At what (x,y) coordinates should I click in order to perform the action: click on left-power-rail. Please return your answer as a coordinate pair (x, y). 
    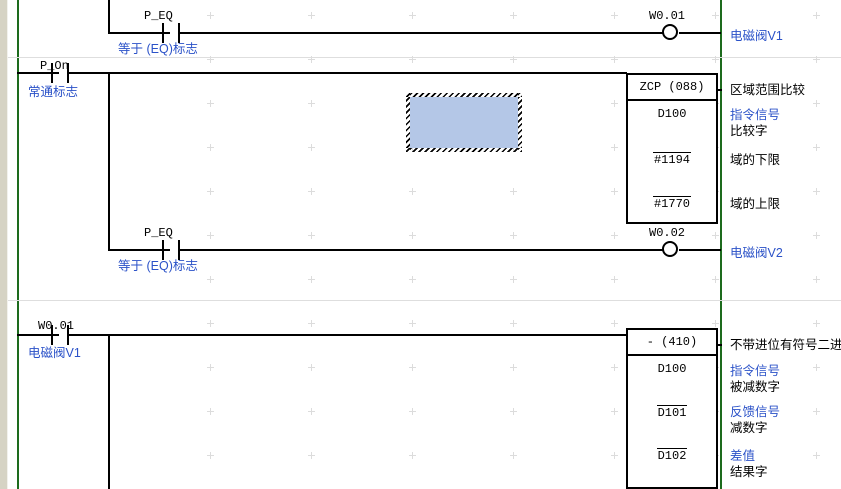
    Looking at the image, I should click on (18, 244).